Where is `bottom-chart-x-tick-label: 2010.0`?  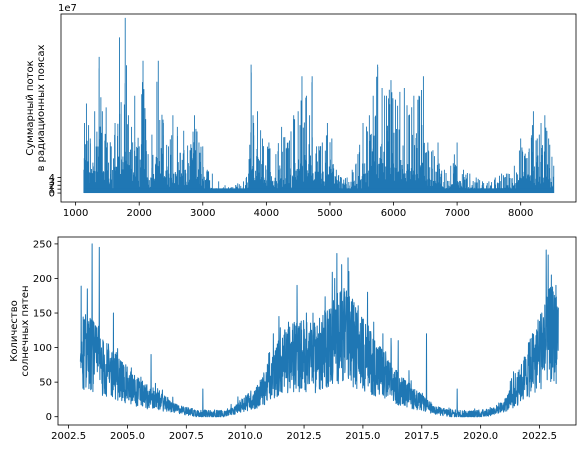 bottom-chart-x-tick-label: 2010.0 is located at coordinates (245, 436).